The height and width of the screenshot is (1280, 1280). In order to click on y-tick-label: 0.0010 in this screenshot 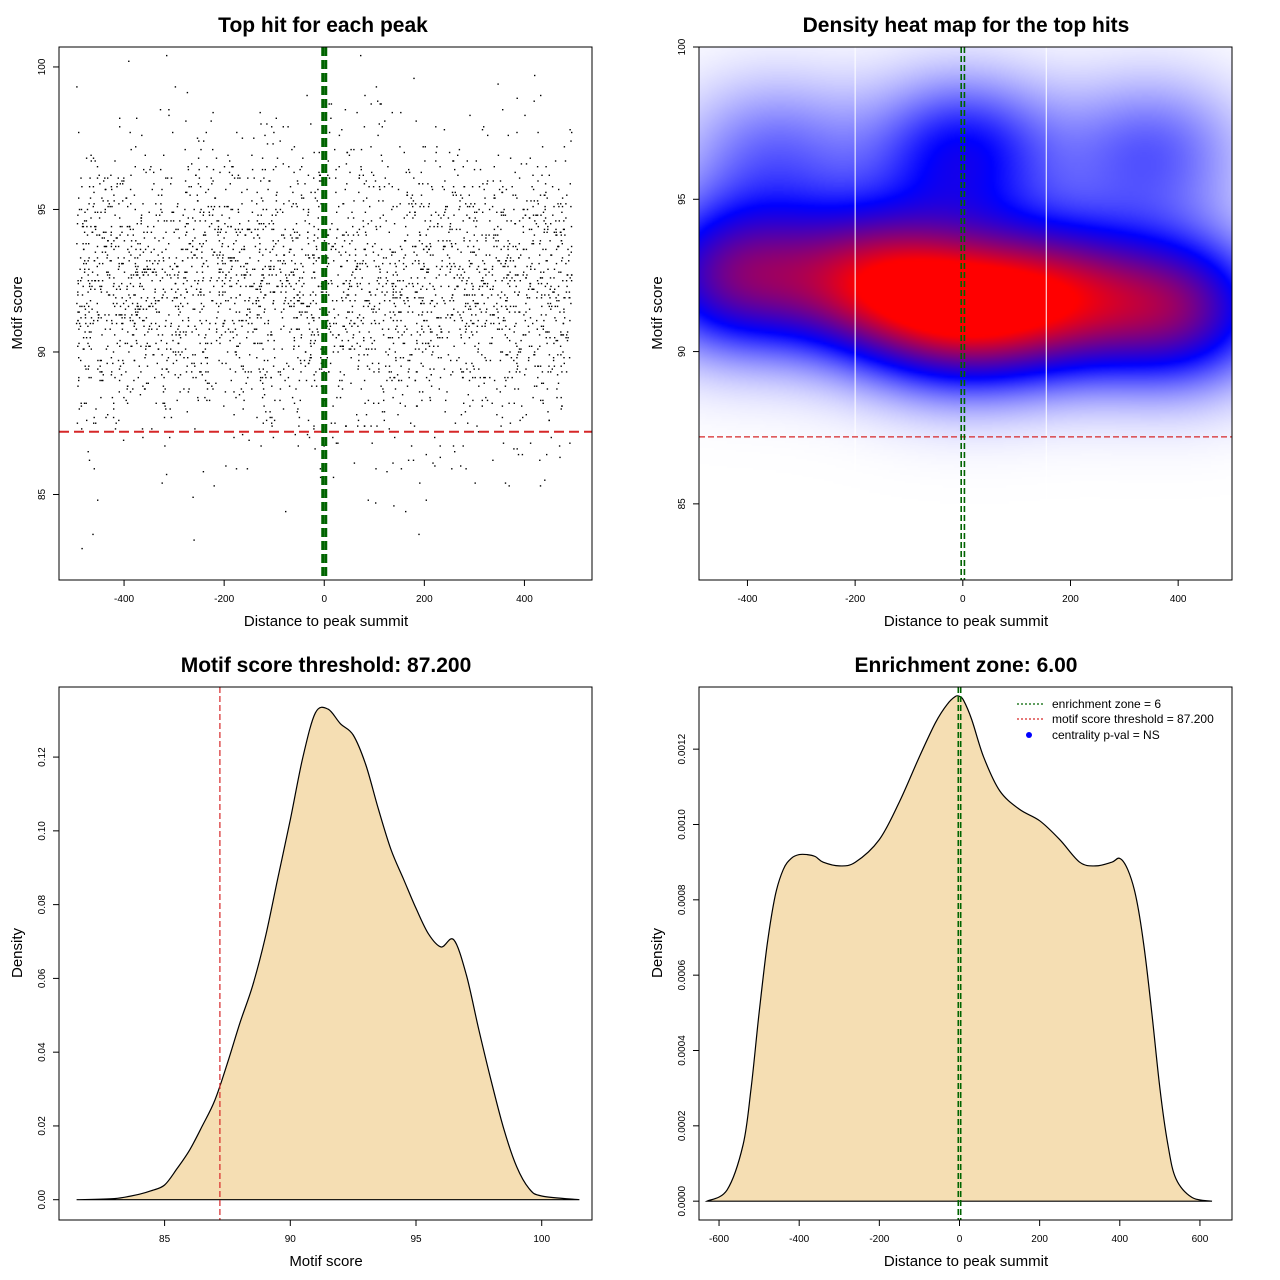, I will do `click(682, 824)`.